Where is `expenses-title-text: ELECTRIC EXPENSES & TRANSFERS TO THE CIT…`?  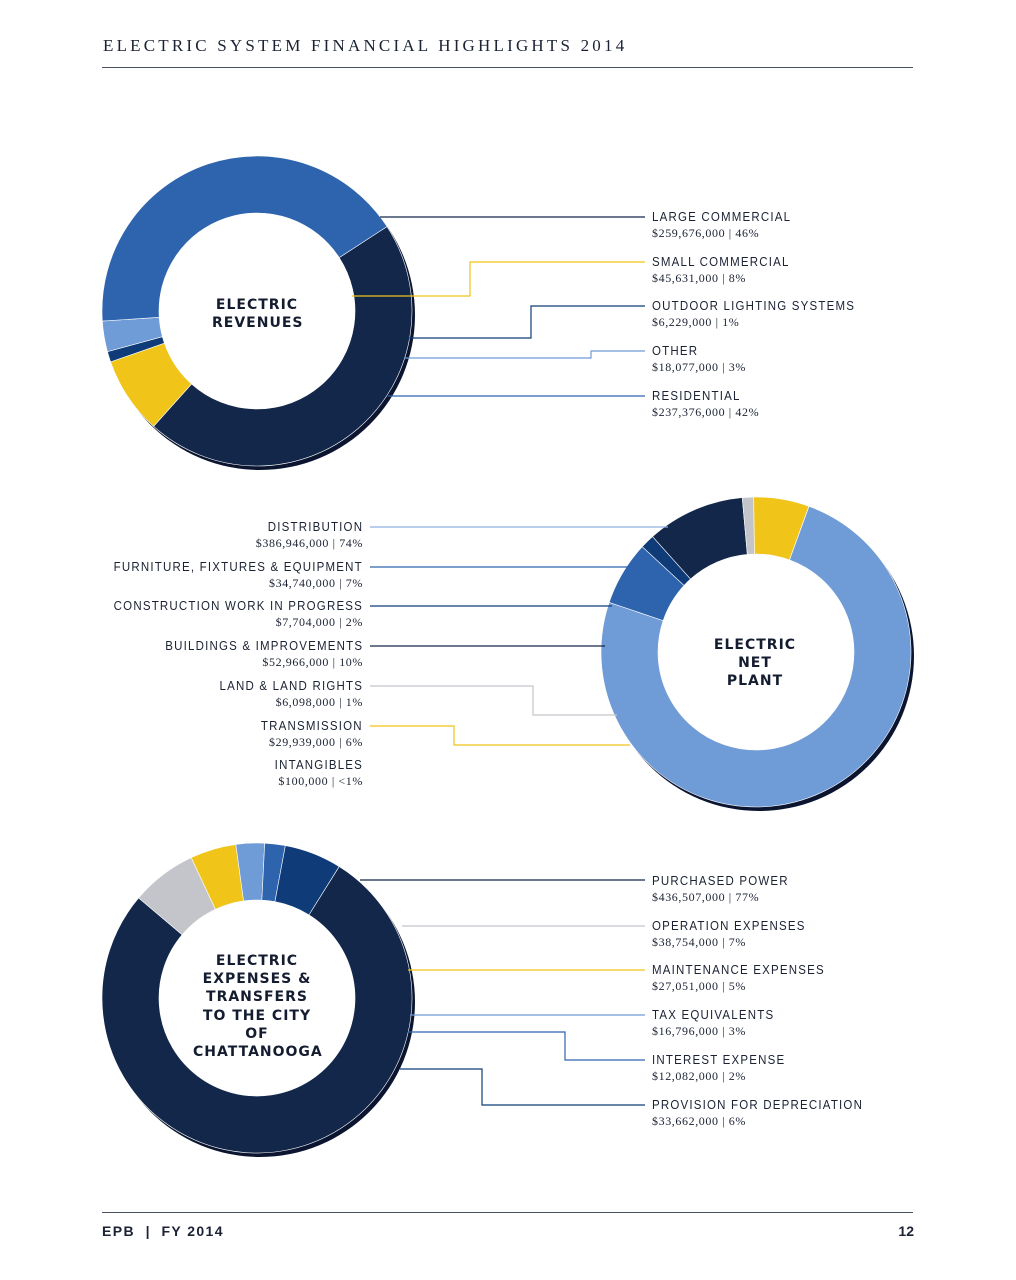
expenses-title-text: ELECTRIC EXPENSES & TRANSFERS TO THE CIT… is located at coordinates (258, 1006).